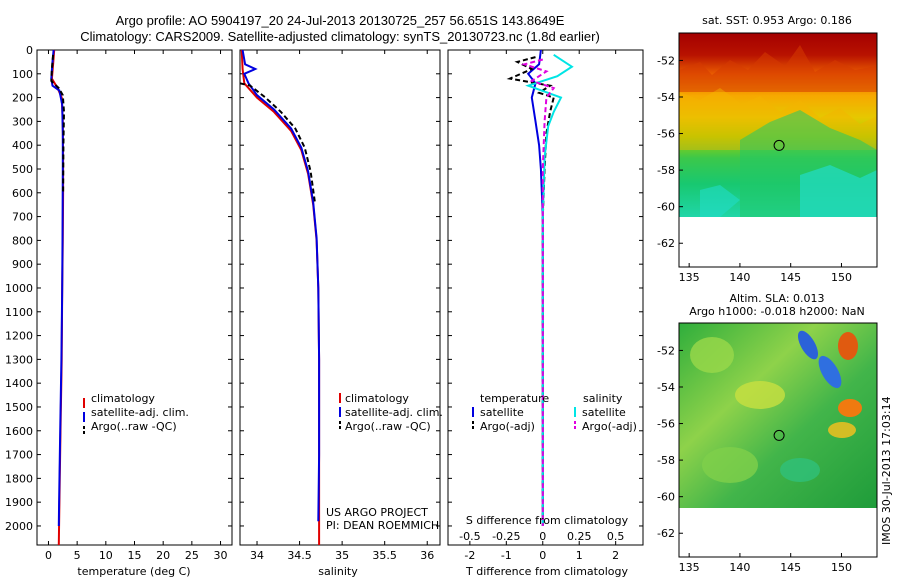 The width and height of the screenshot is (900, 580). Describe the element at coordinates (19, 359) in the screenshot. I see `depth-tick-label: 1300` at that location.